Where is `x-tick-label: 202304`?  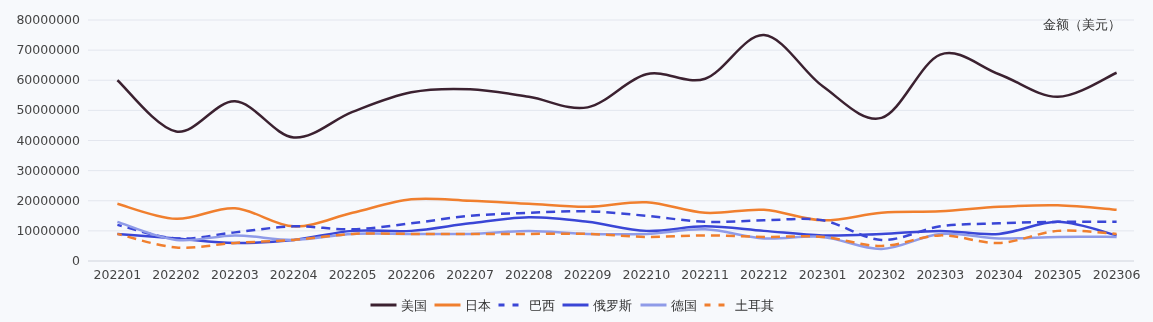
x-tick-label: 202304 is located at coordinates (999, 274).